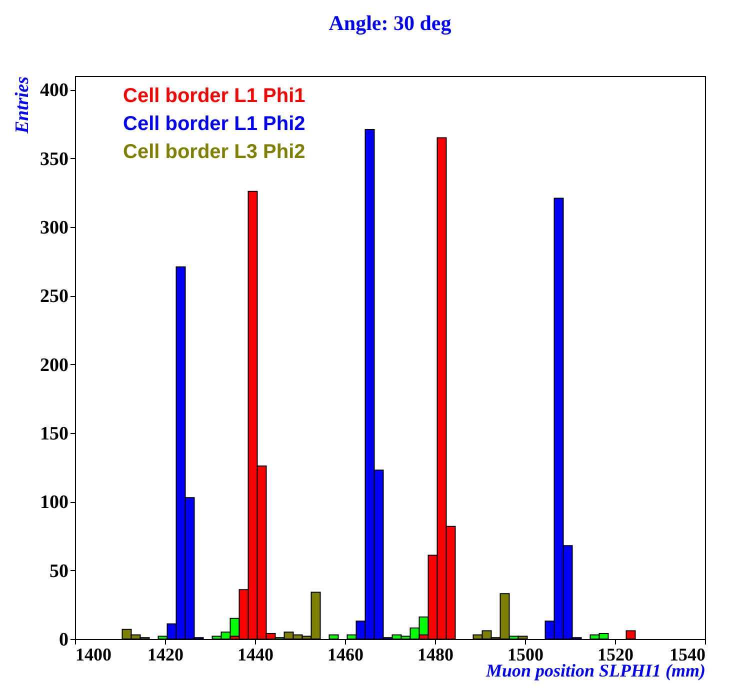 Image resolution: width=733 pixels, height=688 pixels. Describe the element at coordinates (59, 571) in the screenshot. I see `y-tick-label: 50` at that location.